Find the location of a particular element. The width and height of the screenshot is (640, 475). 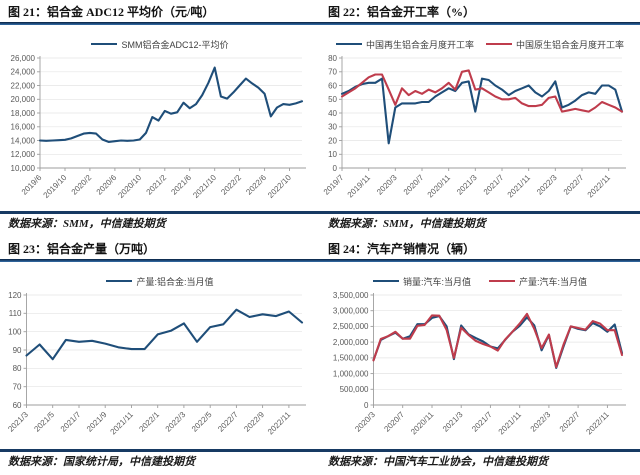

svg-text: 24,000 is located at coordinates (23, 72).